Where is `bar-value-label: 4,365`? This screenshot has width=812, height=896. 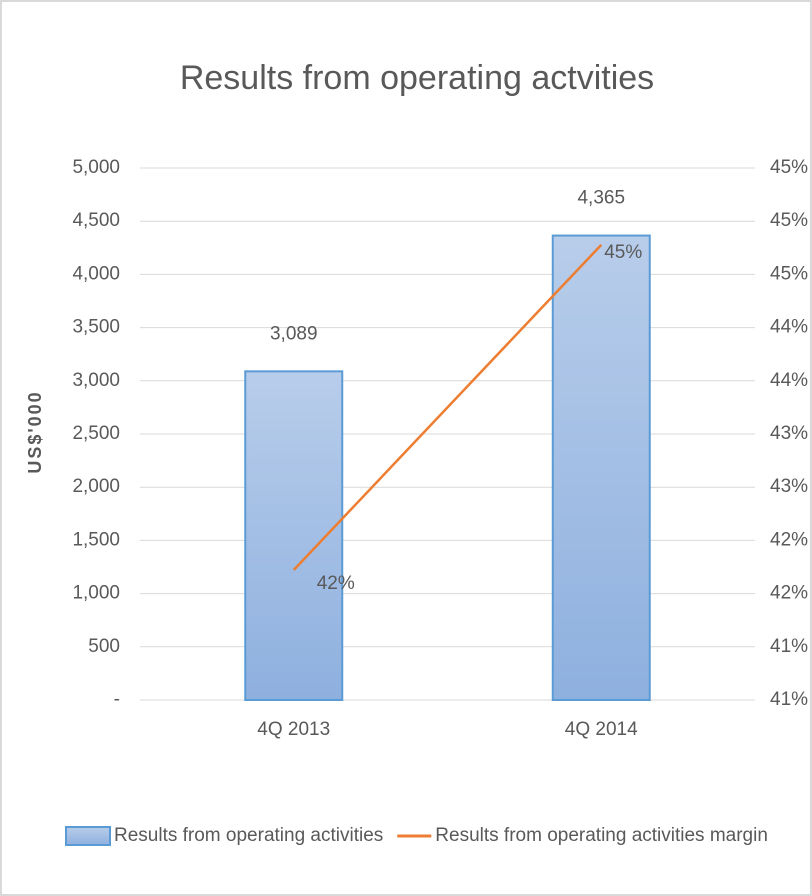
bar-value-label: 4,365 is located at coordinates (601, 198).